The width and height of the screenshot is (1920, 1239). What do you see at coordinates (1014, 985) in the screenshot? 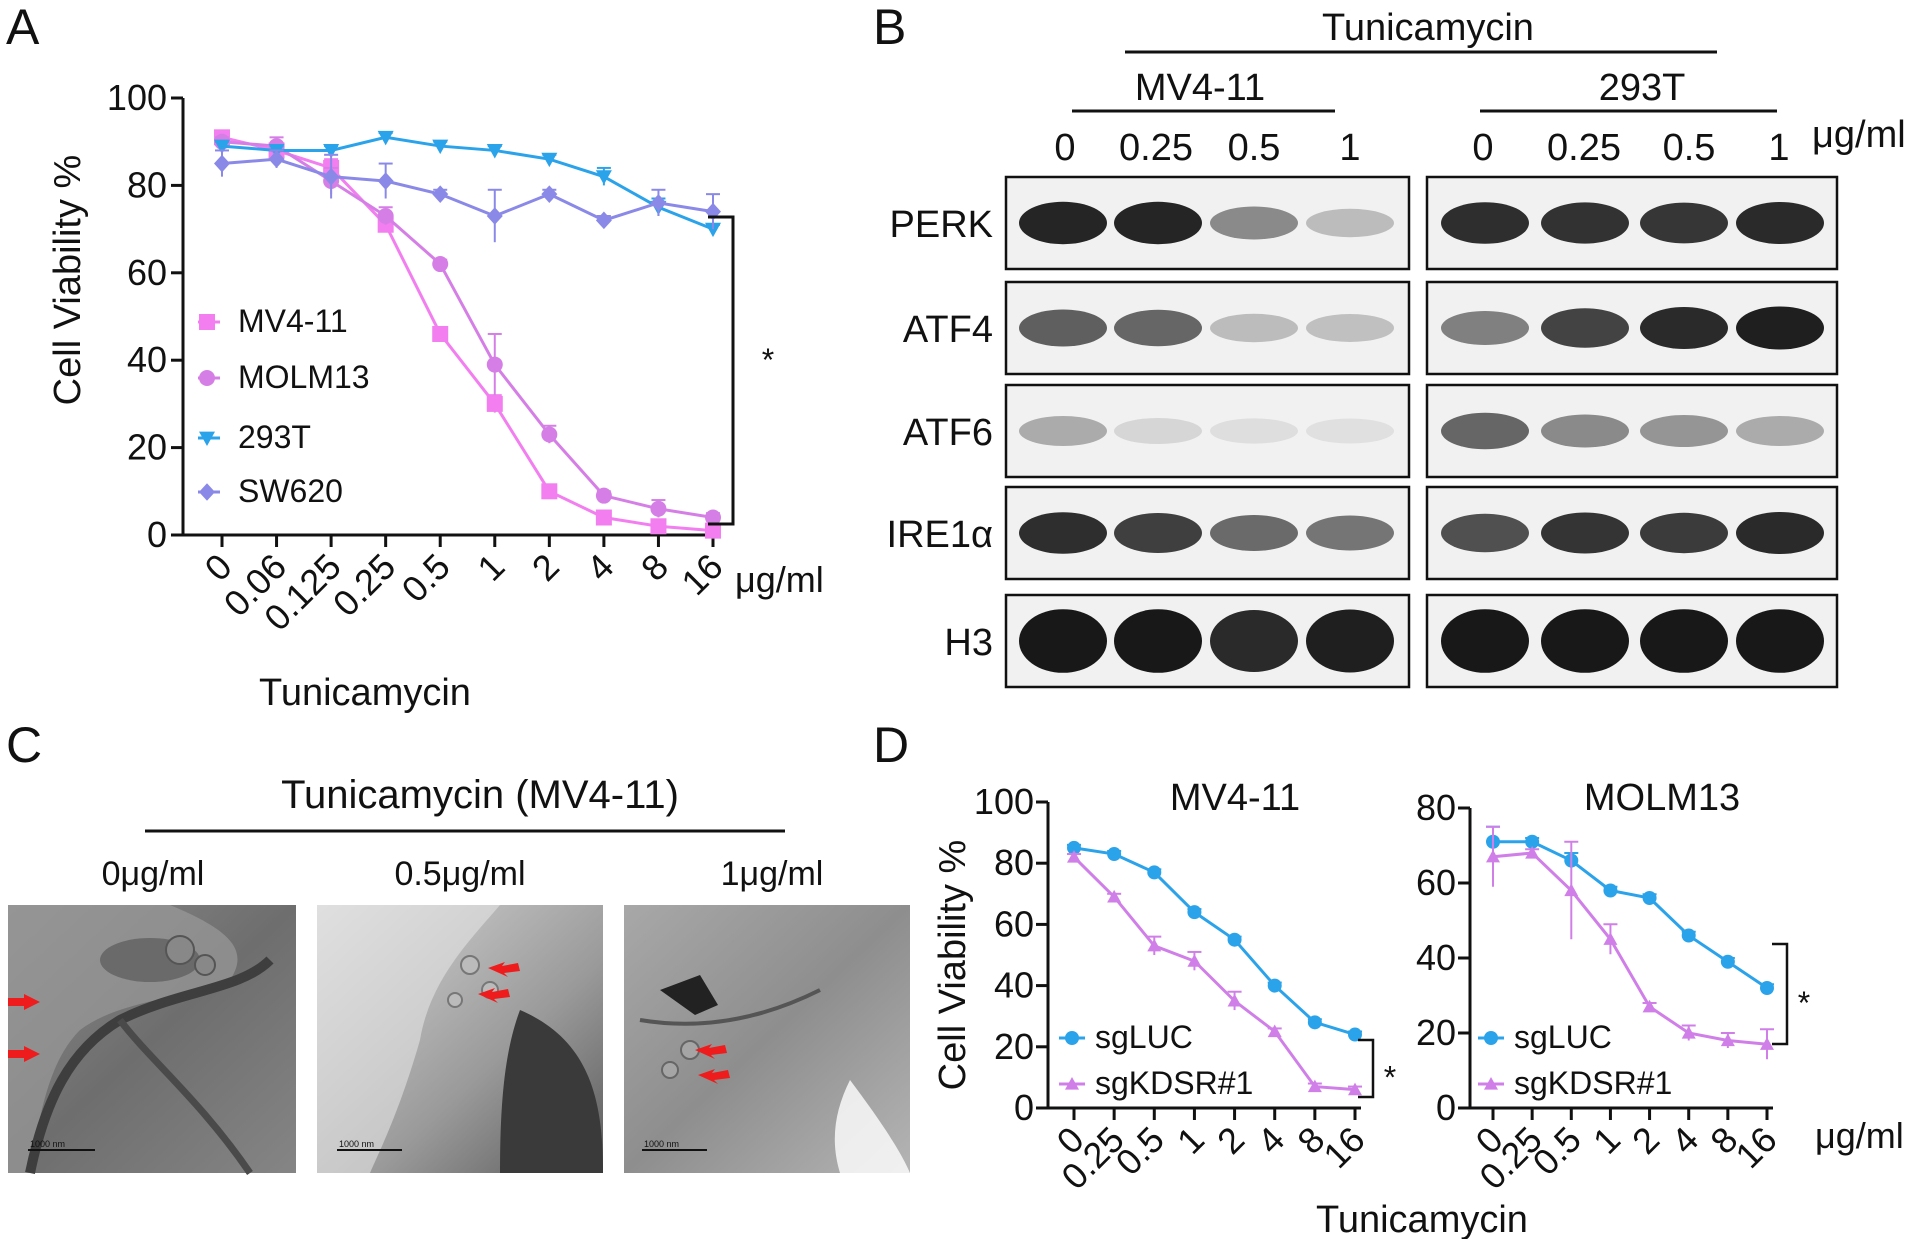
I see `panel-d-ytick-label: 40` at bounding box center [1014, 985].